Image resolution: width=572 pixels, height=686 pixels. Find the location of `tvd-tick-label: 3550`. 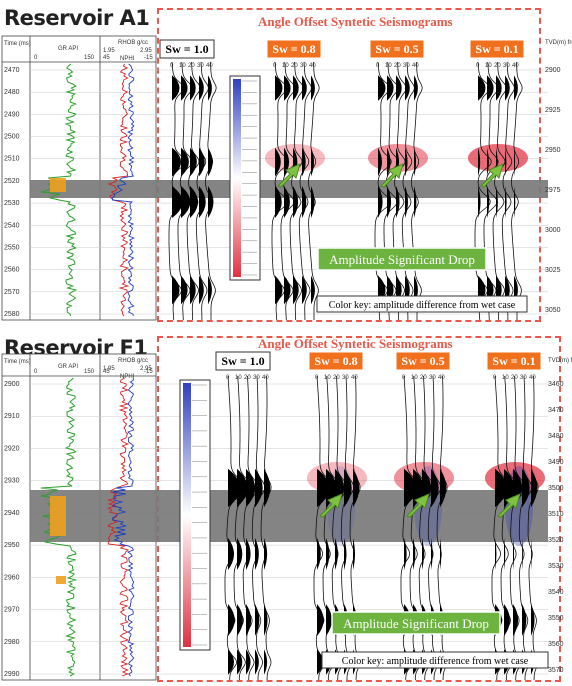

tvd-tick-label: 3550 is located at coordinates (556, 618).